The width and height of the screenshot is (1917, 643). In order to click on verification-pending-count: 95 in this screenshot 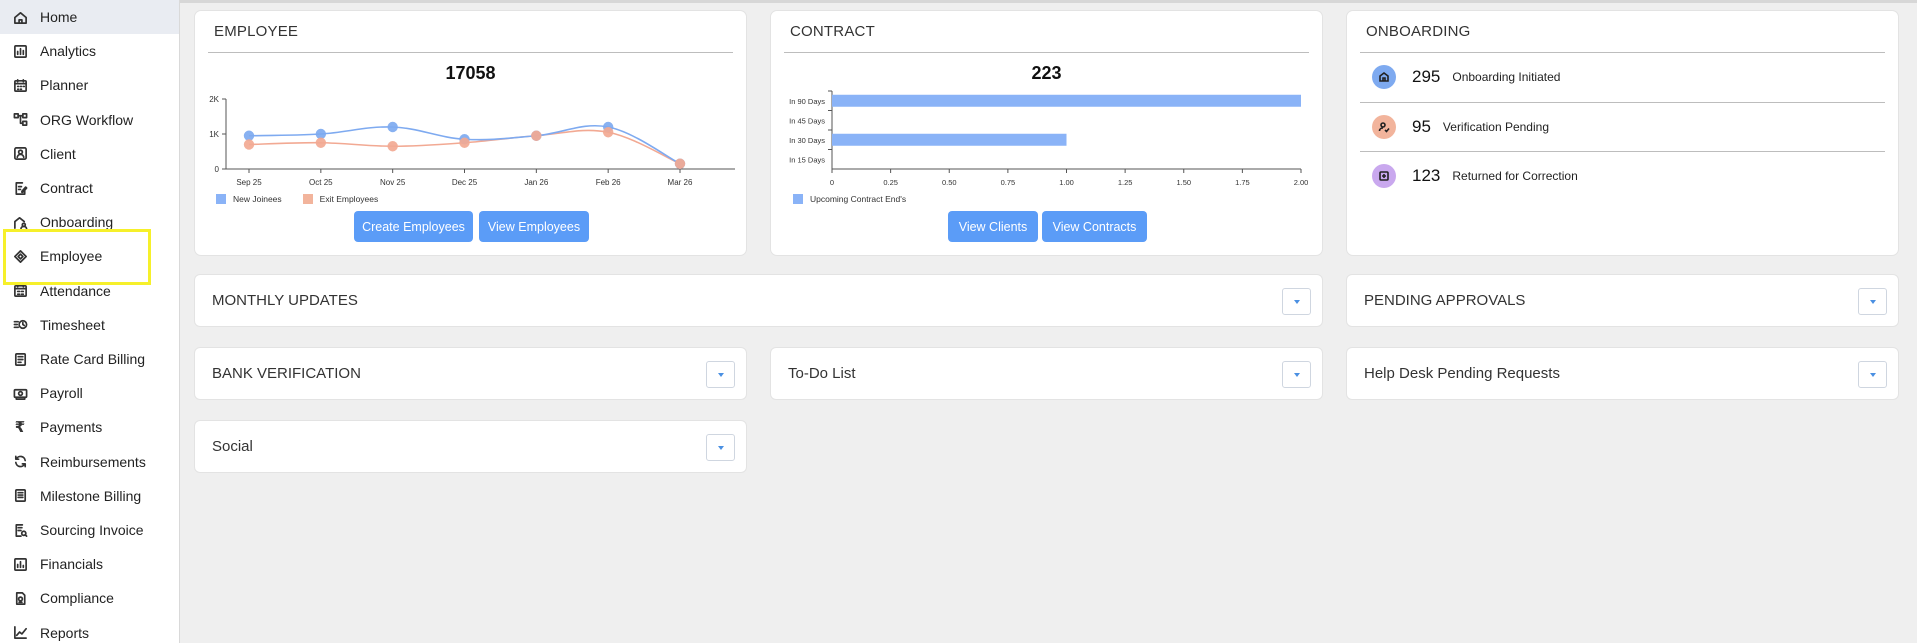, I will do `click(1421, 126)`.